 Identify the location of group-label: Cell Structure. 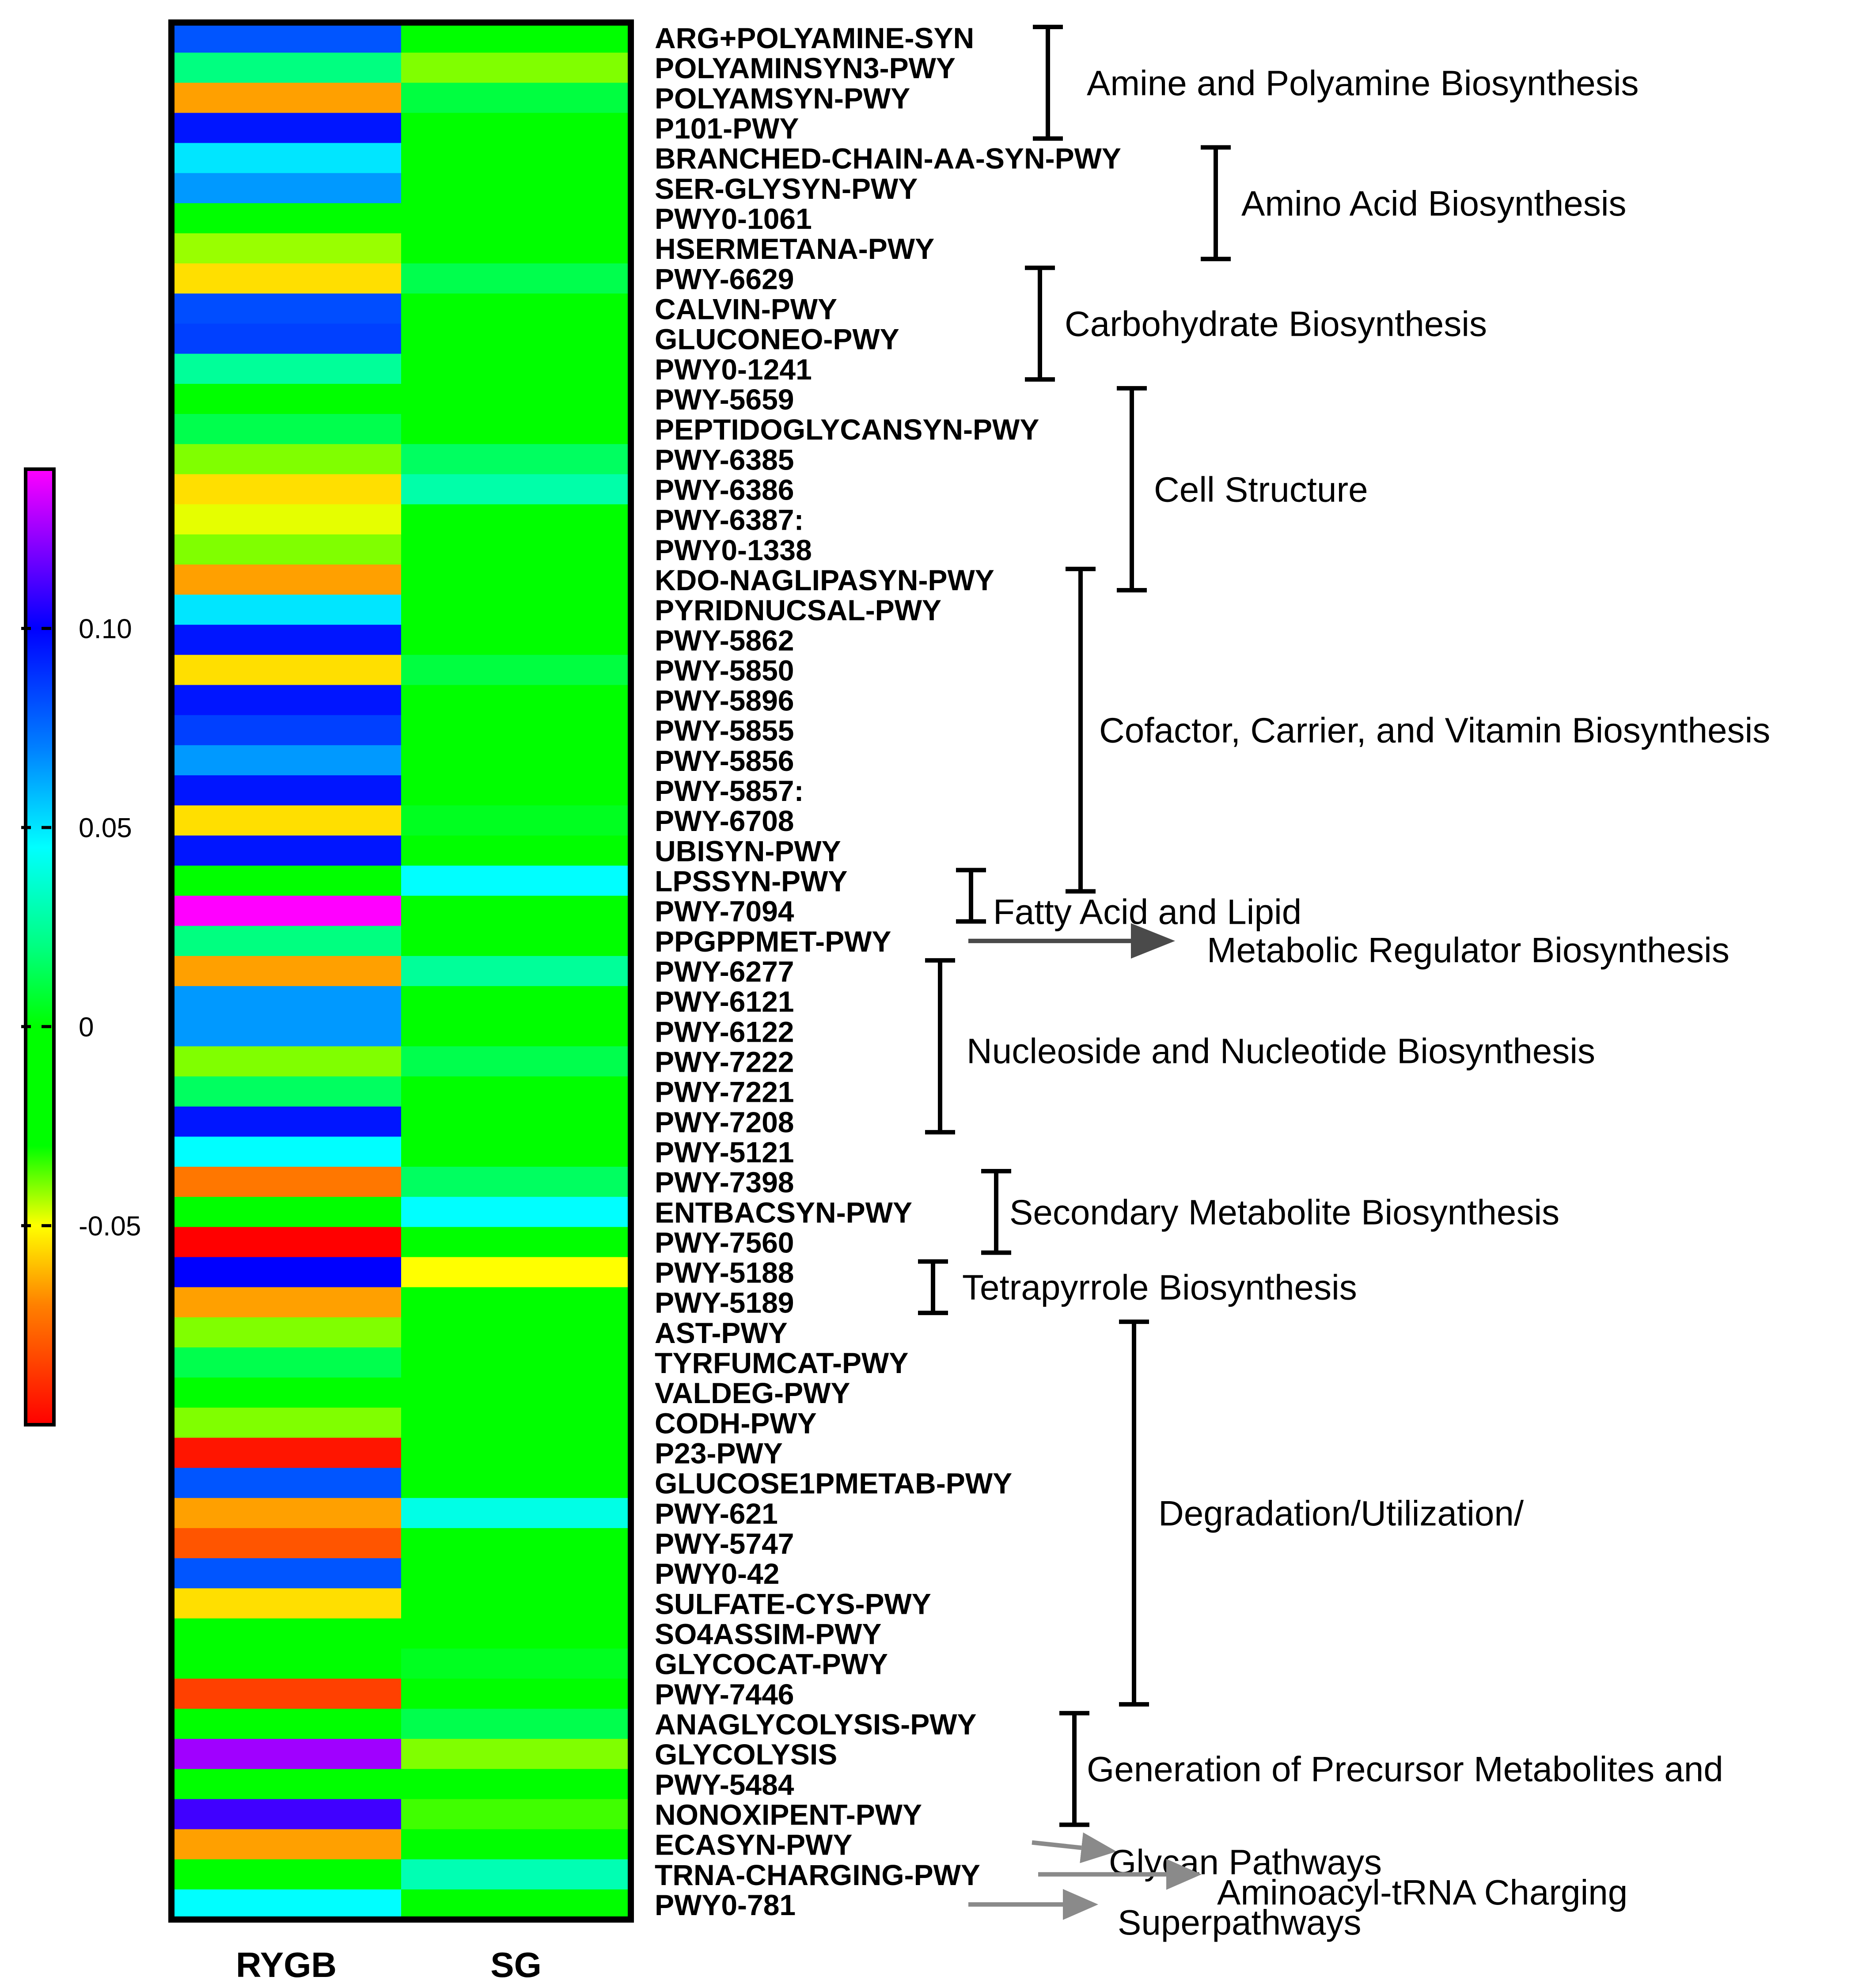
(1261, 489).